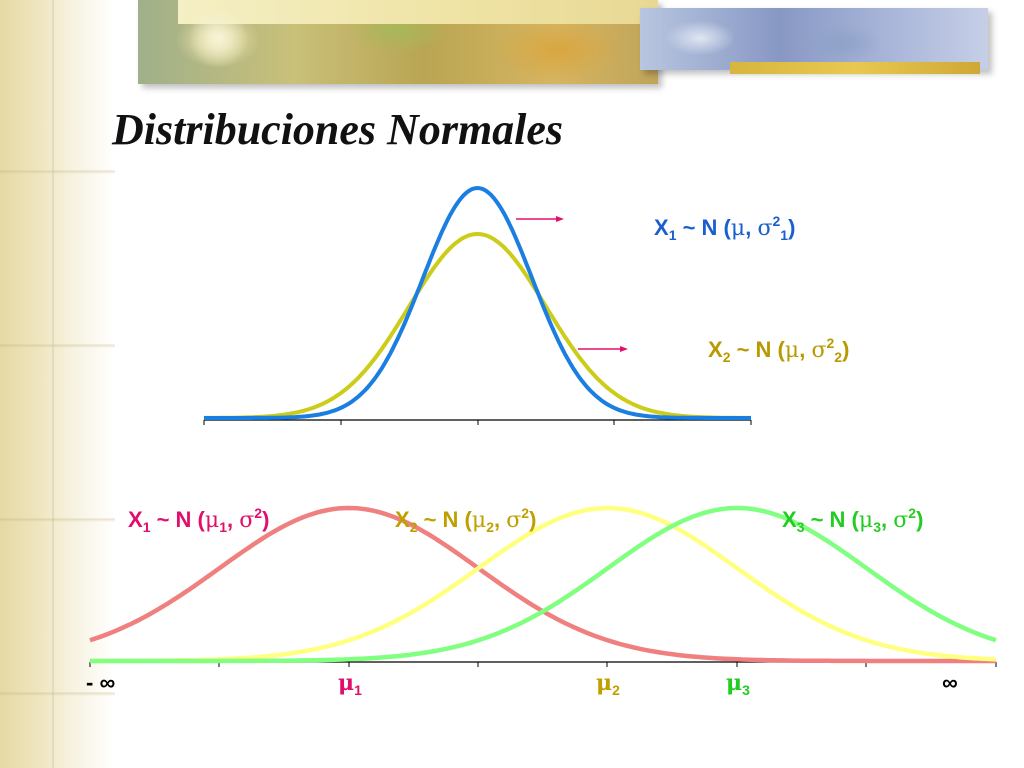  Describe the element at coordinates (53, 384) in the screenshot. I see `sidebar-edge` at that location.